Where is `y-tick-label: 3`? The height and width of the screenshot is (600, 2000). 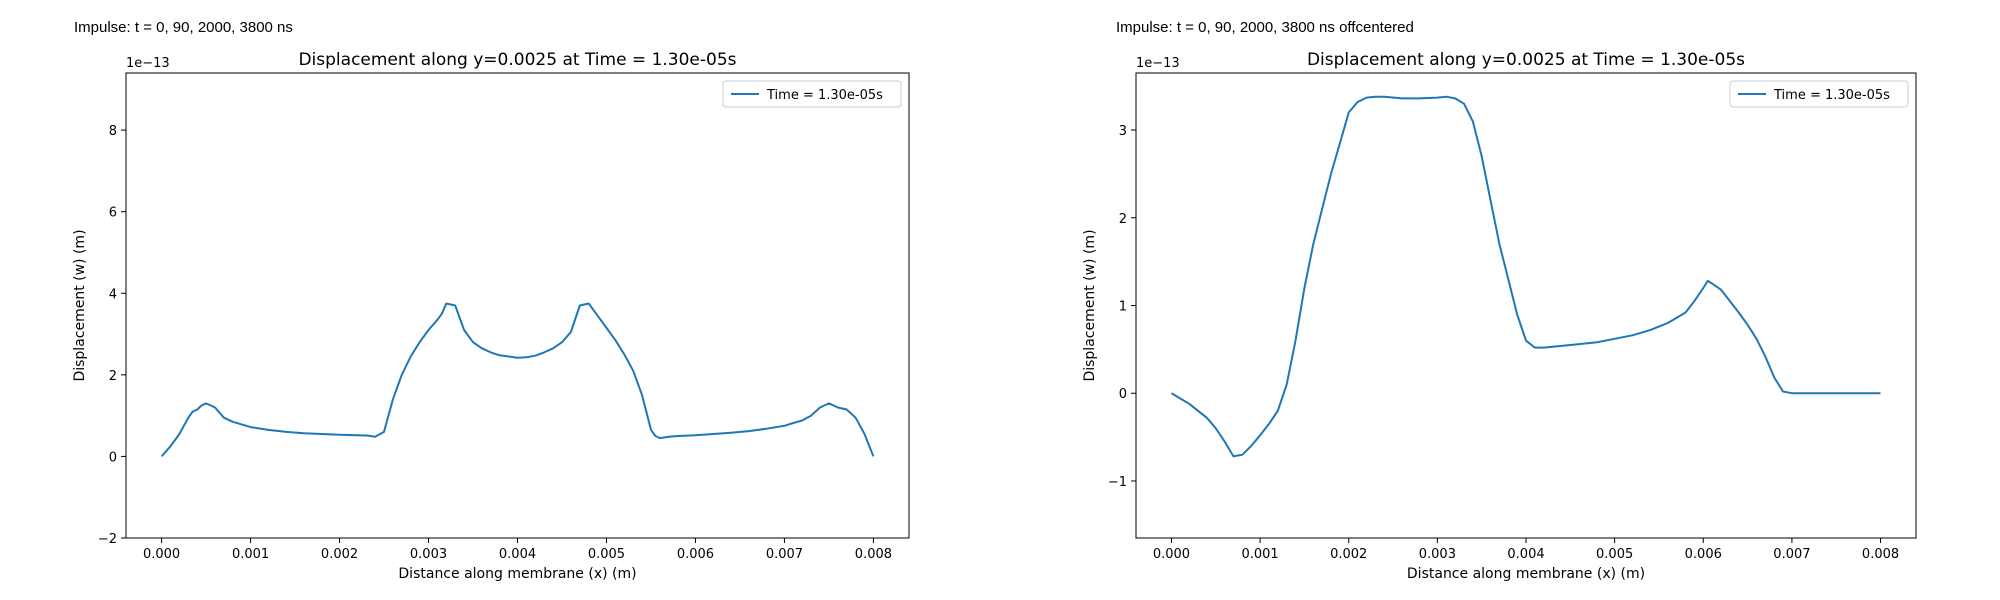
y-tick-label: 3 is located at coordinates (1123, 131).